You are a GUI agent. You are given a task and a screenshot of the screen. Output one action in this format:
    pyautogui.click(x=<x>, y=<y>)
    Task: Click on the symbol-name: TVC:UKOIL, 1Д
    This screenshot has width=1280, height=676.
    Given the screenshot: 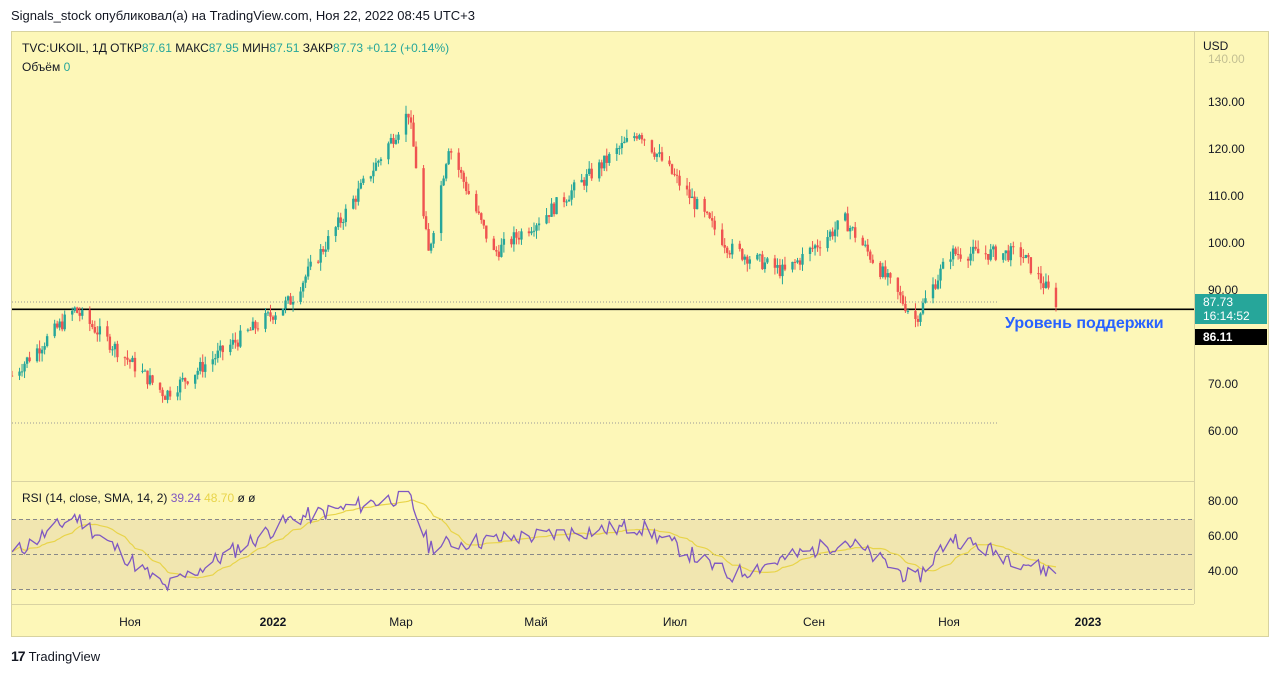 What is the action you would take?
    pyautogui.click(x=64, y=48)
    